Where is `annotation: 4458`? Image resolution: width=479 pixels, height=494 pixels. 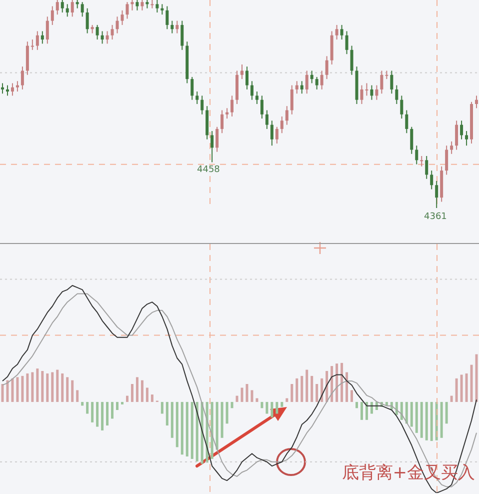 annotation: 4458 is located at coordinates (208, 170).